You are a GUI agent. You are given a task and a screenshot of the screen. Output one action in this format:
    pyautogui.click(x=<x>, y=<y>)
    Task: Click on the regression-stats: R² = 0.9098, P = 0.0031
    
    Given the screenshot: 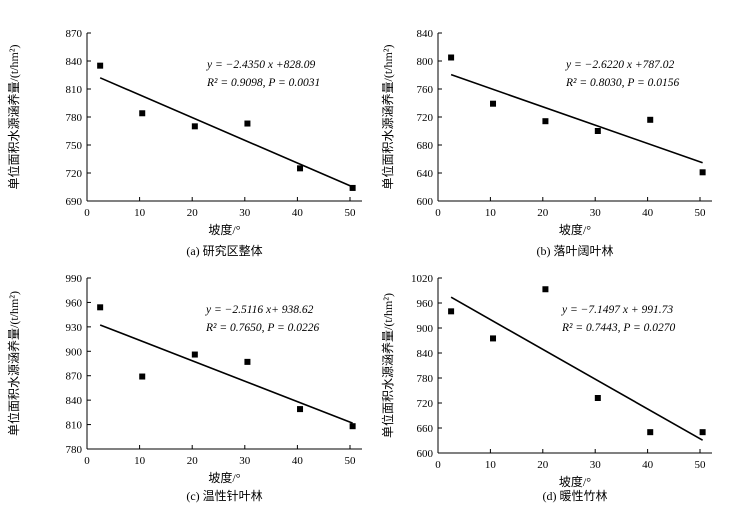 What is the action you would take?
    pyautogui.click(x=263, y=83)
    